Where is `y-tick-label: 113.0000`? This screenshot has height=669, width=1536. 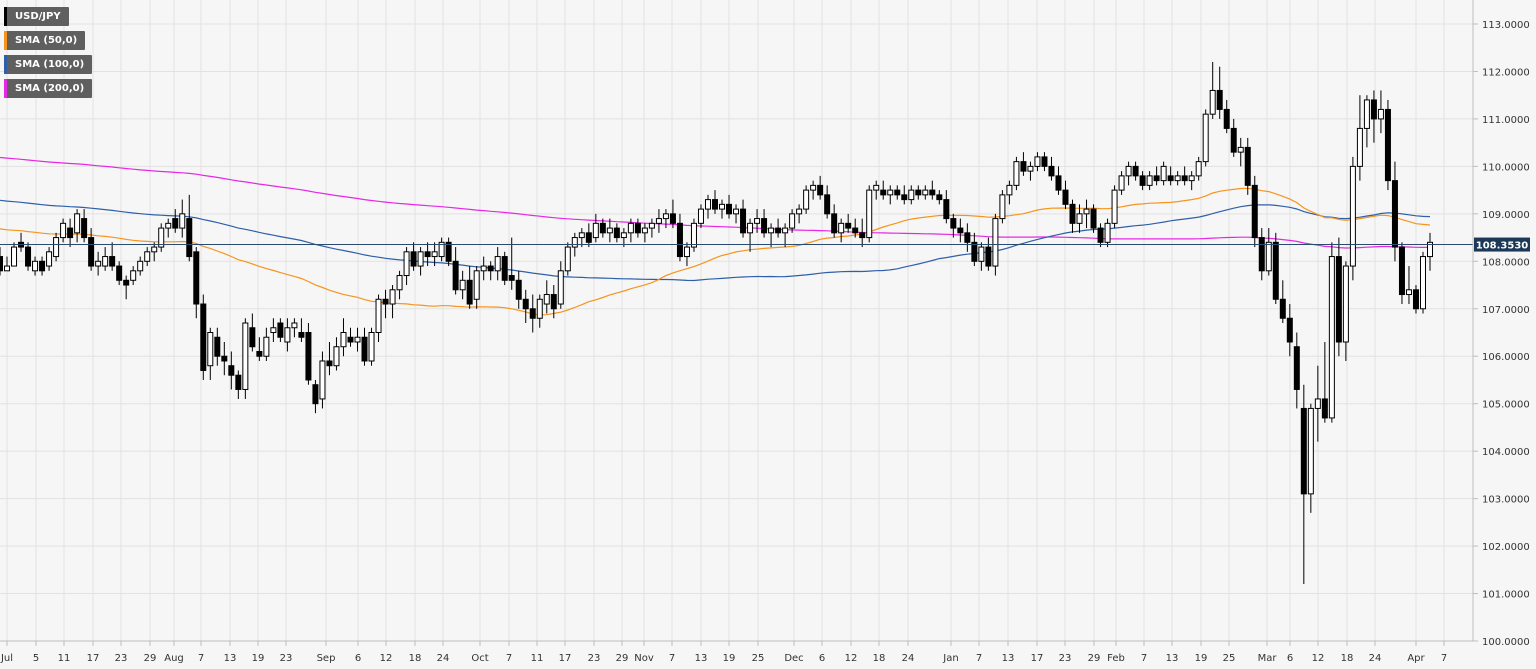 y-tick-label: 113.0000 is located at coordinates (1506, 25).